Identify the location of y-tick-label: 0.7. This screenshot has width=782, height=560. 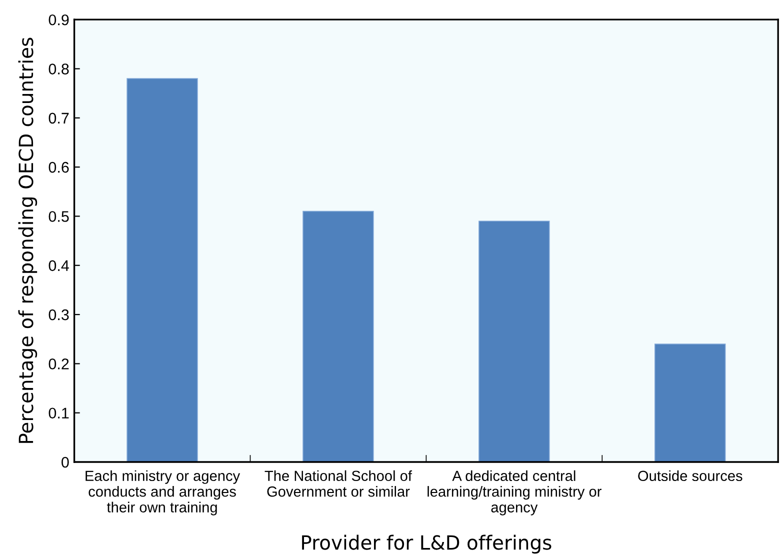
(58, 118).